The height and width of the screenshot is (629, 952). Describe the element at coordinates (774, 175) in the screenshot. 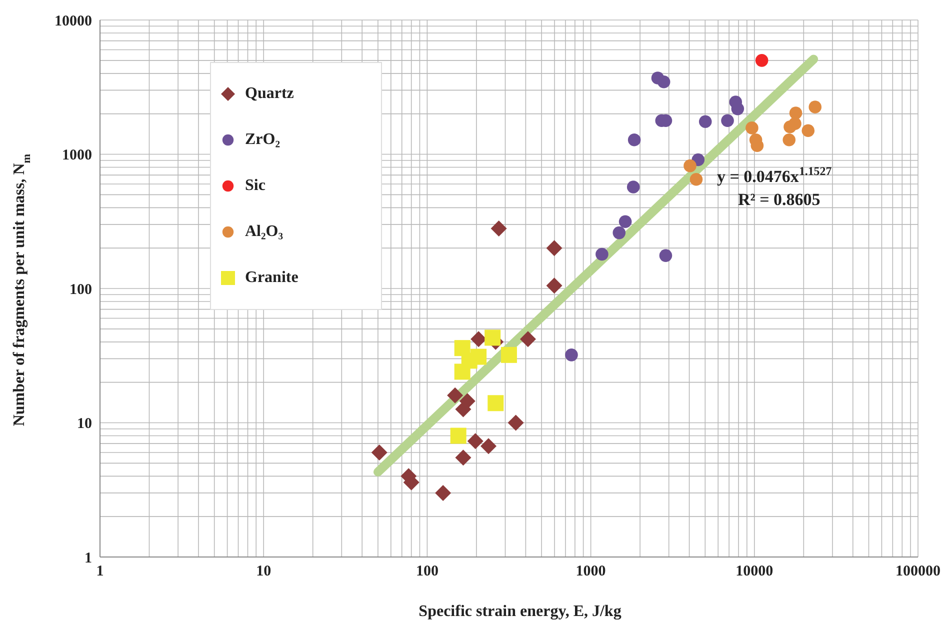

I see `annotation: y = 0.0476x$^{1.1527}$` at that location.